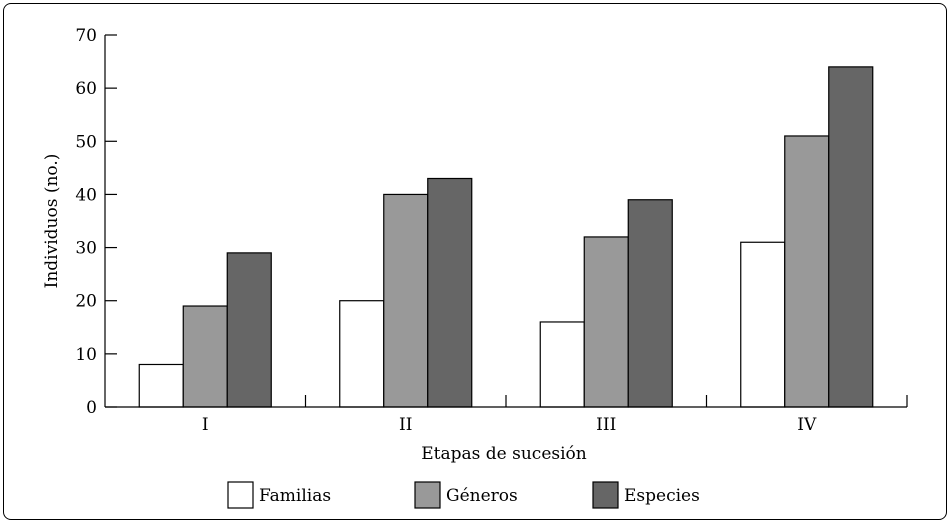  Describe the element at coordinates (807, 425) in the screenshot. I see `x-tick-label: IV` at that location.